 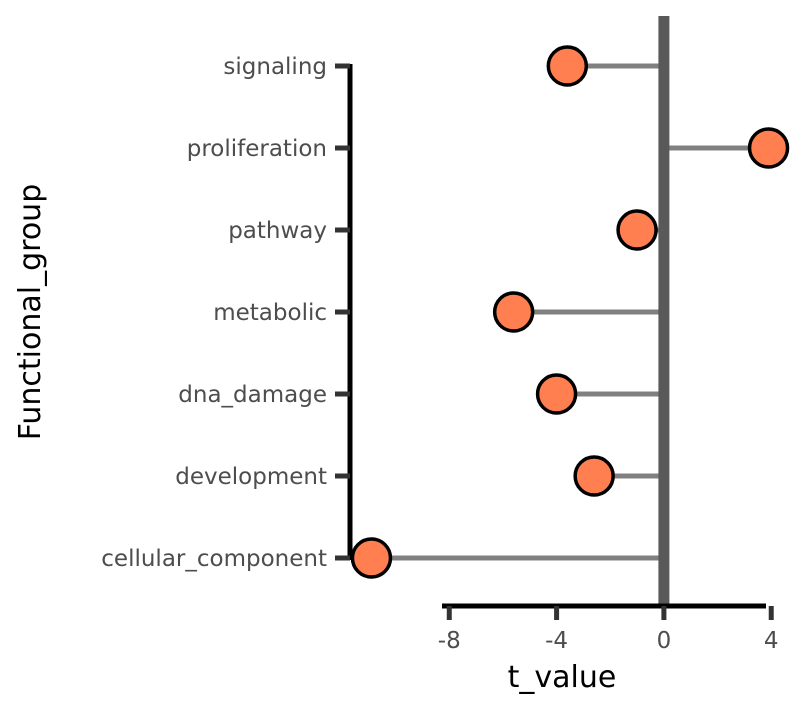 What do you see at coordinates (556, 641) in the screenshot?
I see `x-tick-label--4: -4` at bounding box center [556, 641].